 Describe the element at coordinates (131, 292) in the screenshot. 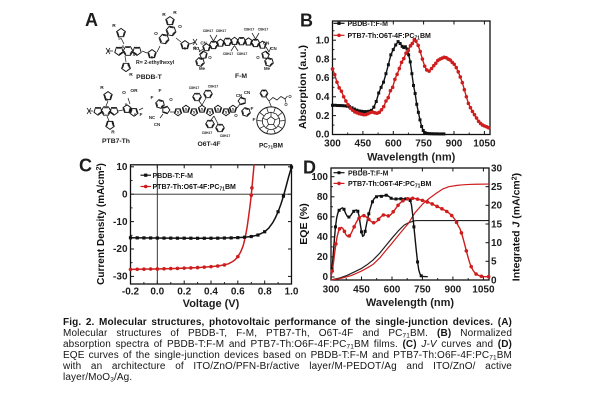

I see `svg-text: -0.2` at that location.